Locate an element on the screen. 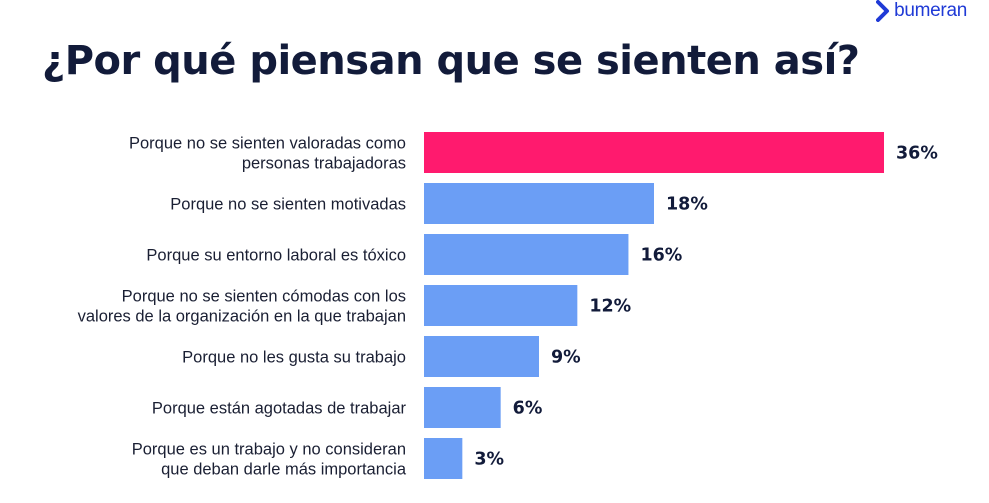 The image size is (989, 503). category-label-line: Porque están agotadas de trabajar is located at coordinates (279, 409).